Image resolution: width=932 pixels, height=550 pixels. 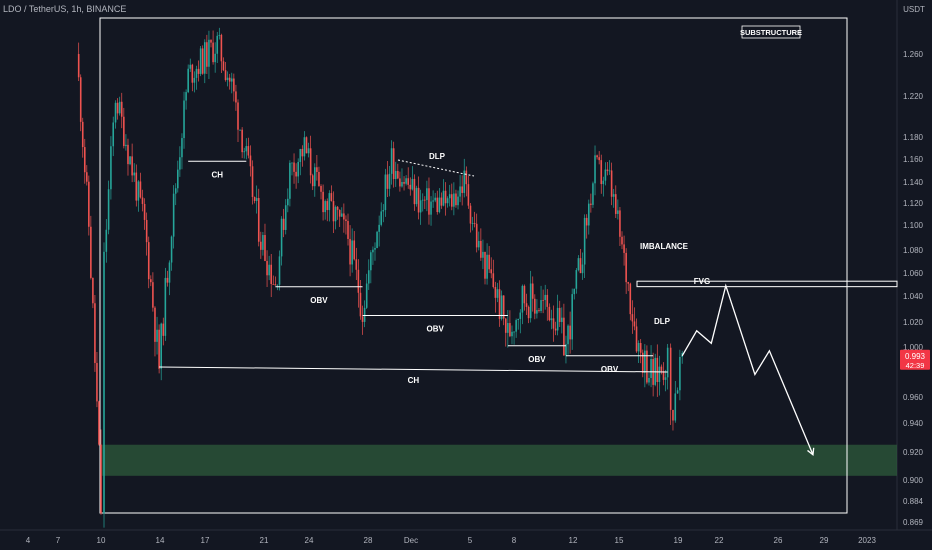 I want to click on price-tick-label: 1.020, so click(x=913, y=322).